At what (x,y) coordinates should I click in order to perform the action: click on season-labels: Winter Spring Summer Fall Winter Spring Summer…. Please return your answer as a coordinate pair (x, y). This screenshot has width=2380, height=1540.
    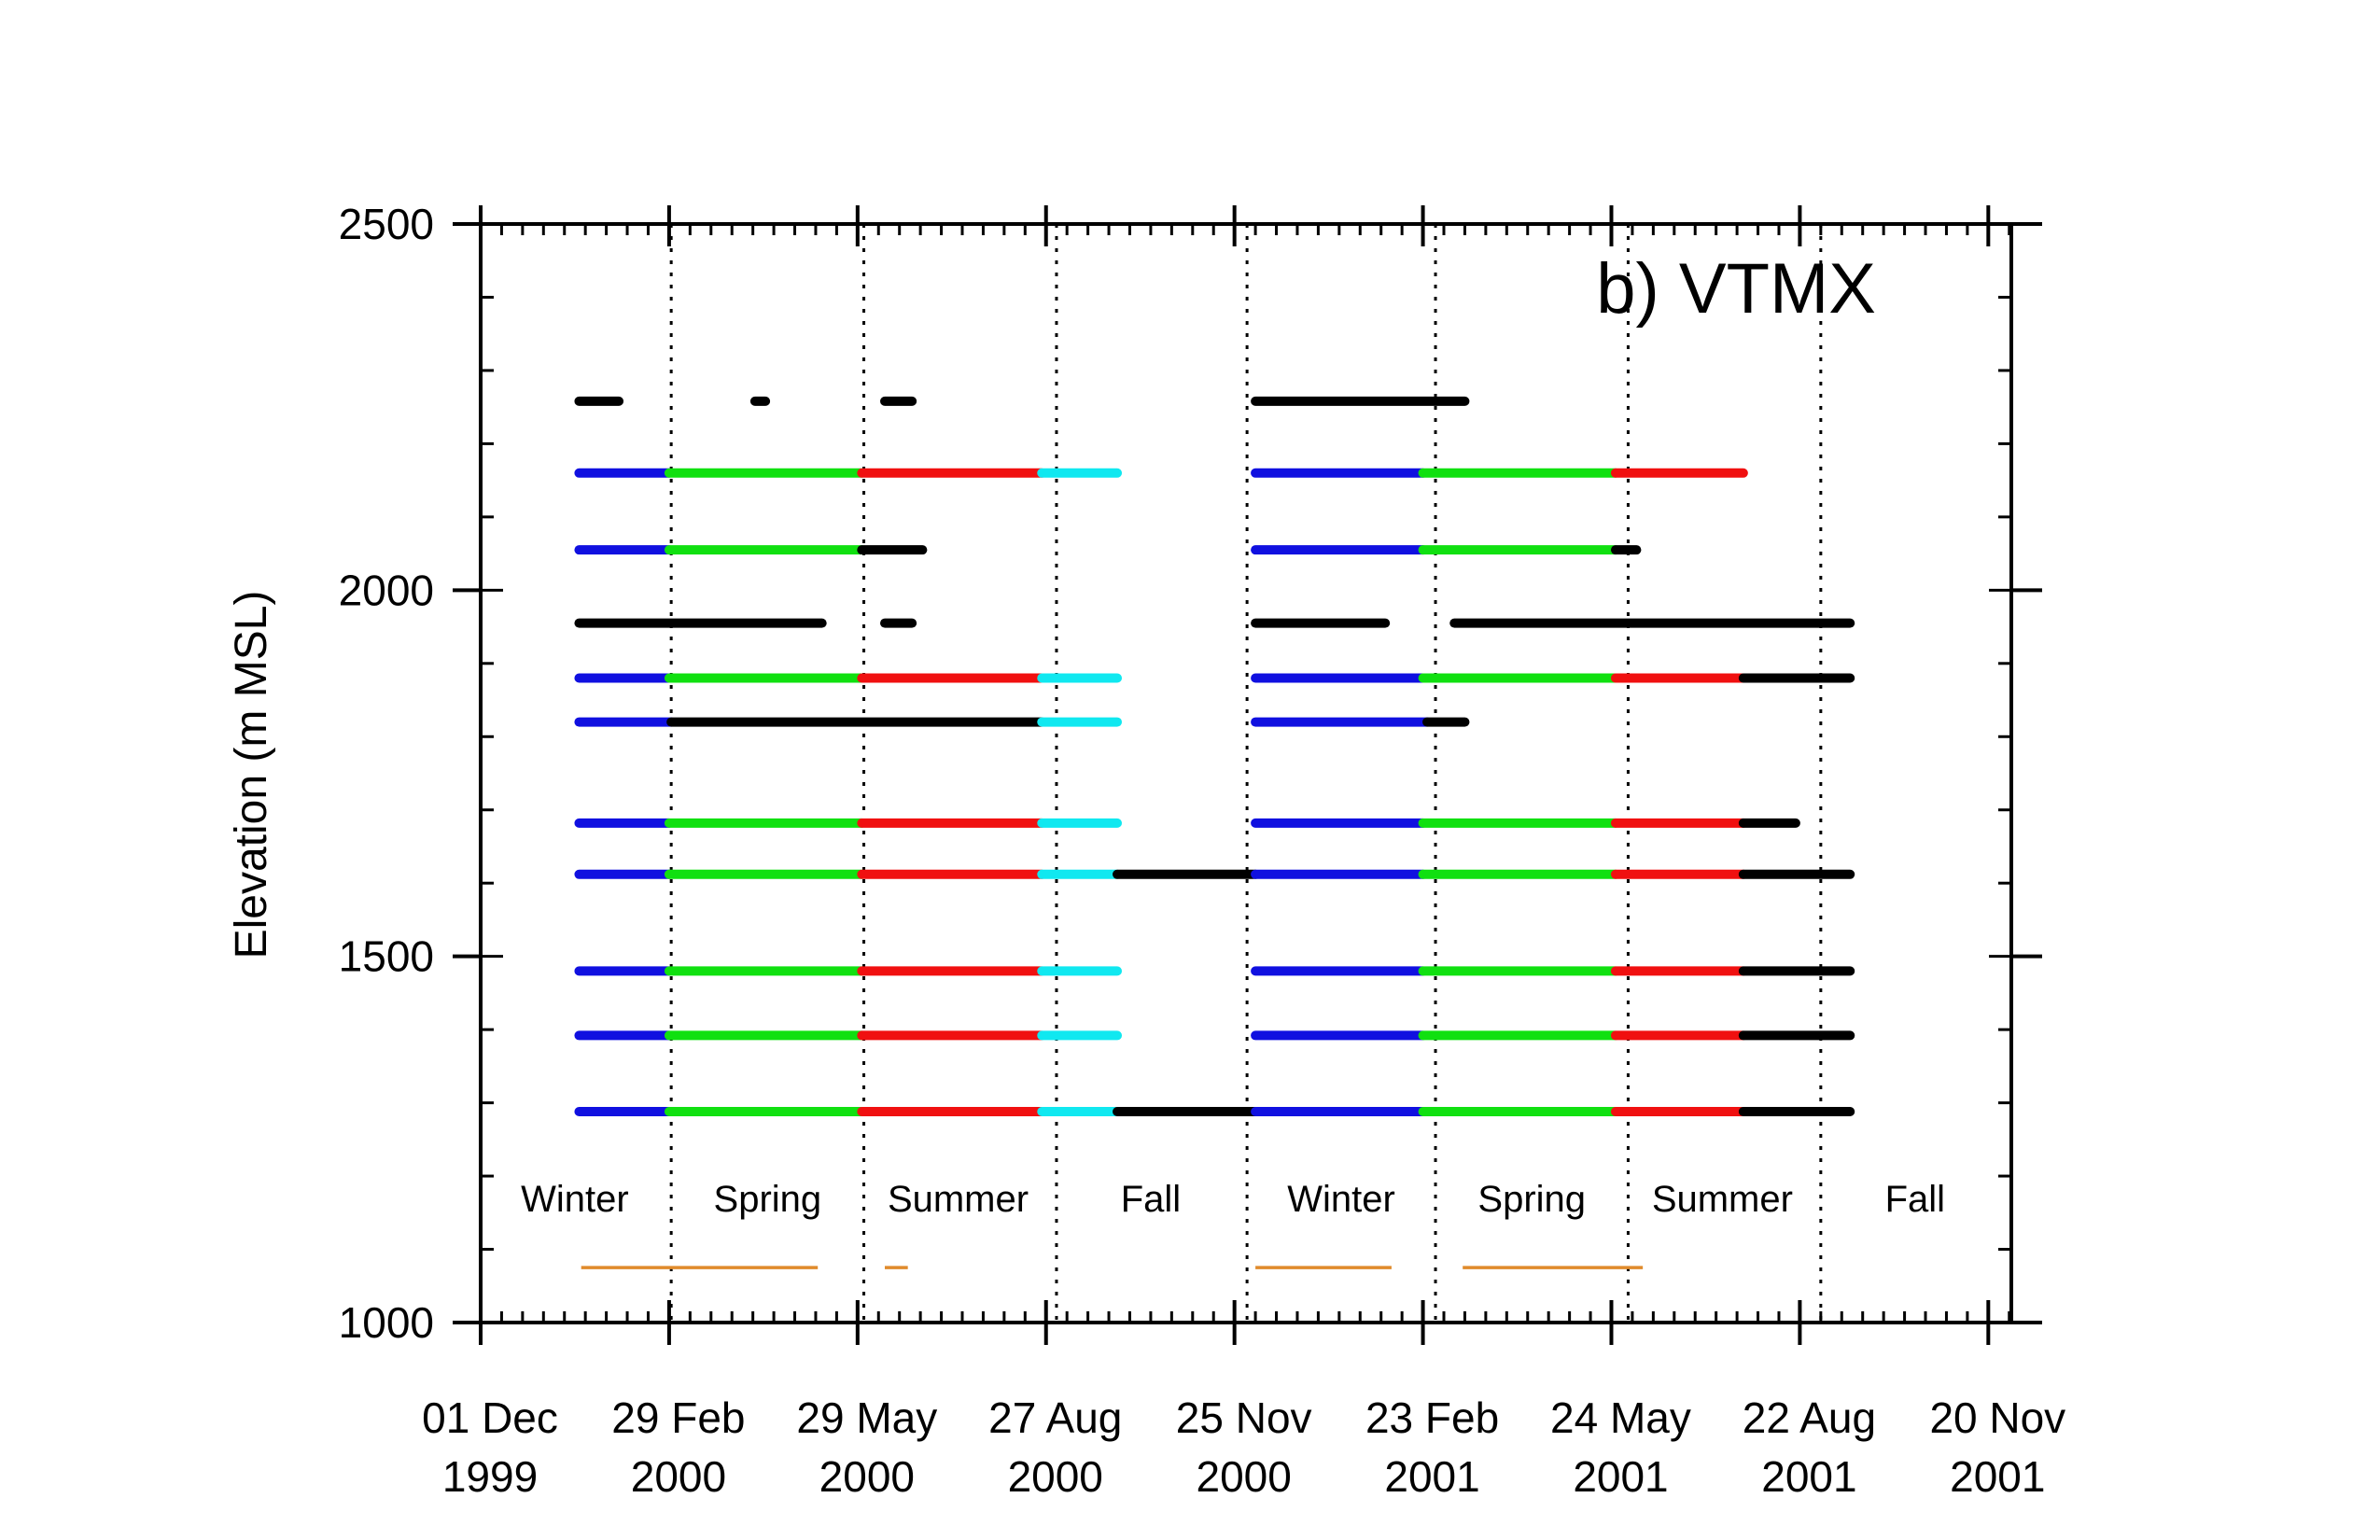
    Looking at the image, I should click on (1233, 1199).